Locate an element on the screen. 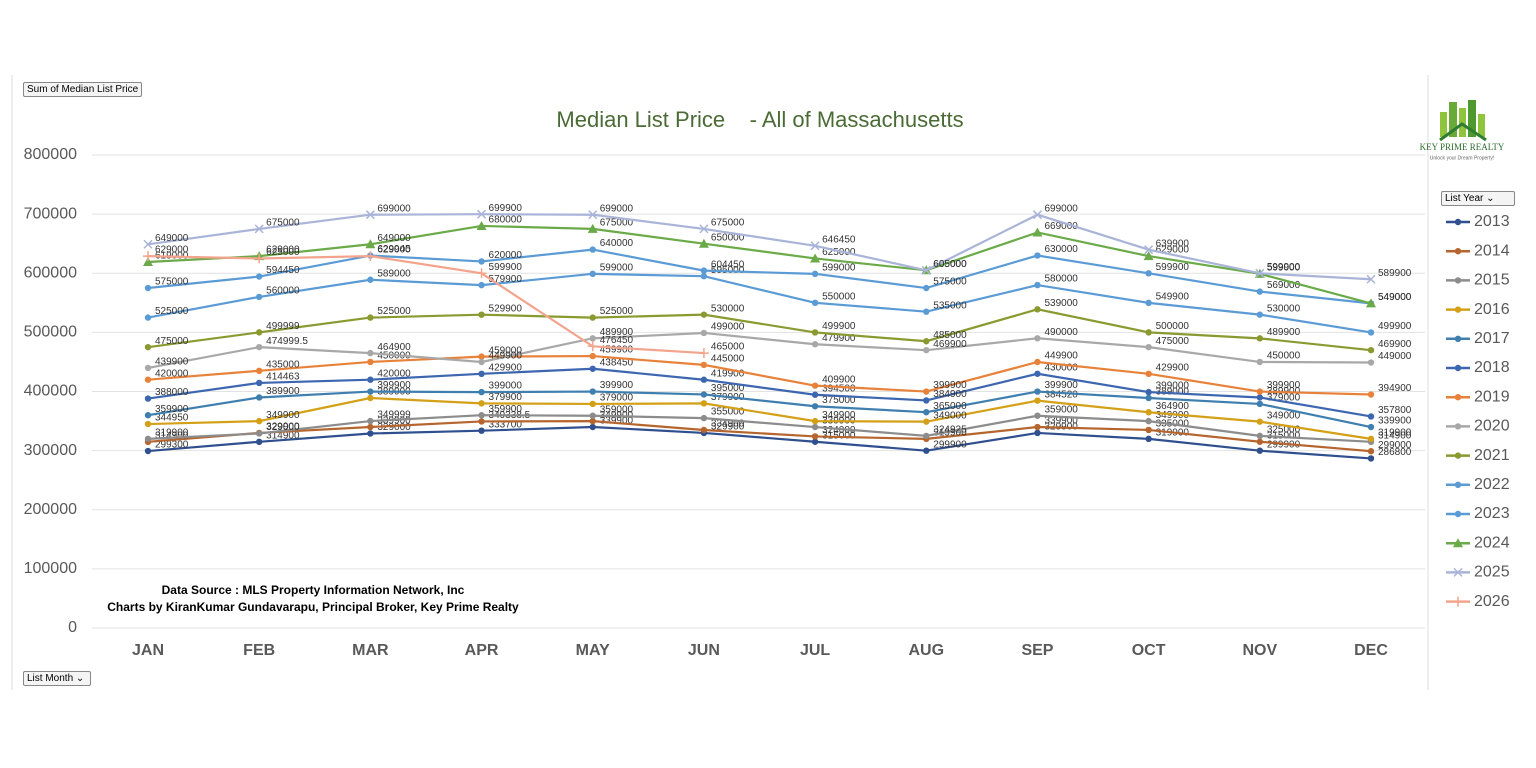 This screenshot has width=1536, height=768. x-tick-label: FEB is located at coordinates (259, 650).